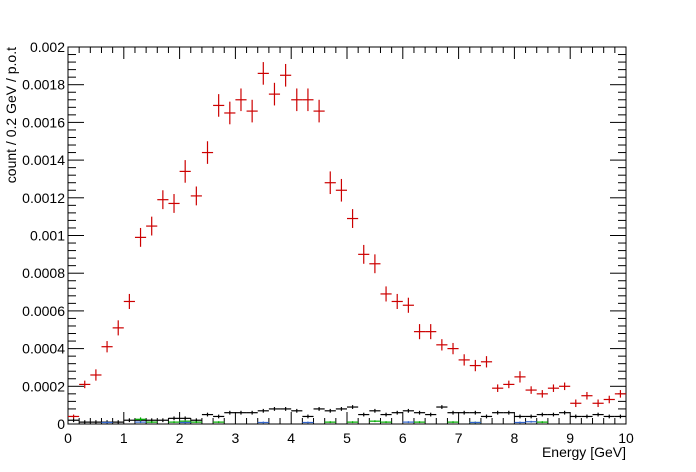  Describe the element at coordinates (347, 438) in the screenshot. I see `x-tick-label: 5` at that location.